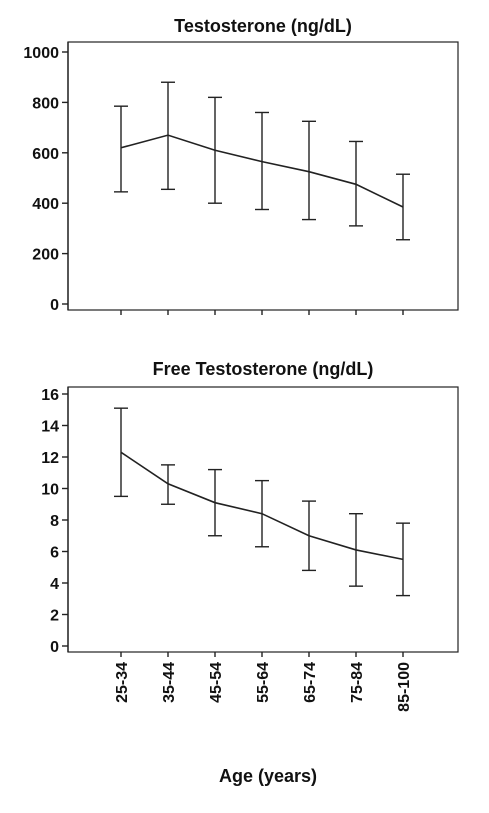  What do you see at coordinates (263, 369) in the screenshot?
I see `chart-title: Free Testosterone (ng/dL)` at bounding box center [263, 369].